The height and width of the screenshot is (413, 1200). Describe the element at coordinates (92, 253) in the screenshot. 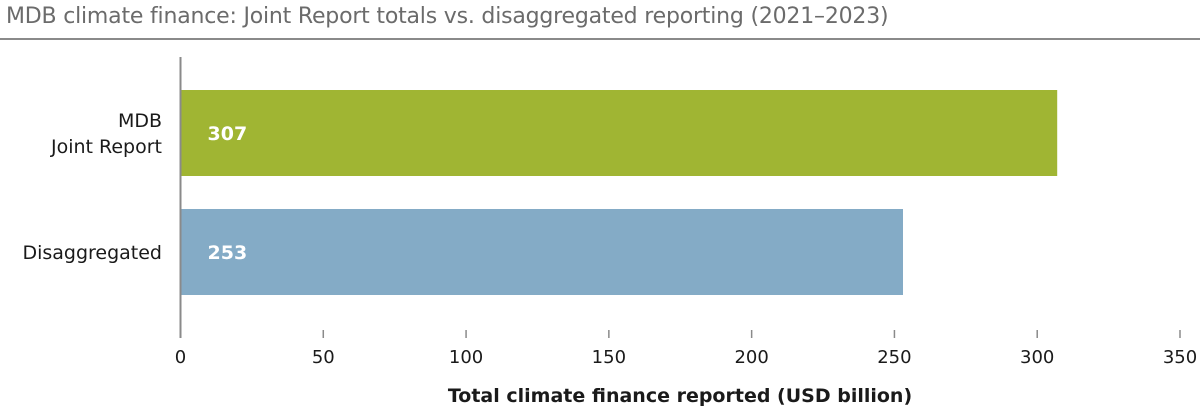

I see `category-label-1-0: Disaggregated` at that location.